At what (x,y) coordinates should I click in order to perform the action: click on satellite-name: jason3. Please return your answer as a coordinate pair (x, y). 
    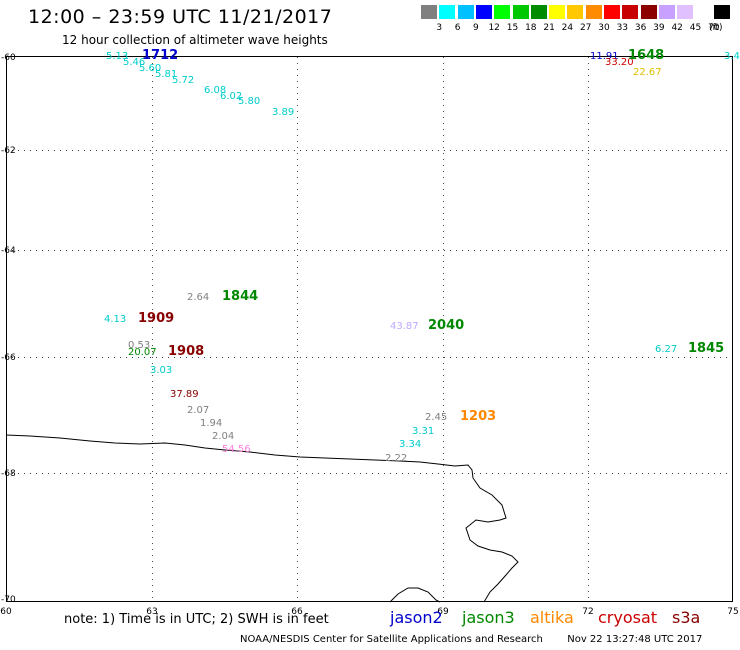
    Looking at the image, I should click on (488, 617).